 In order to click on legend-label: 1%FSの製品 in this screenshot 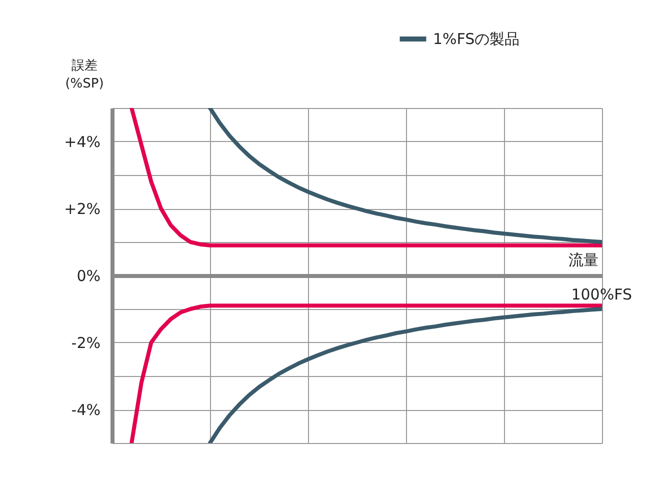, I will do `click(476, 39)`.